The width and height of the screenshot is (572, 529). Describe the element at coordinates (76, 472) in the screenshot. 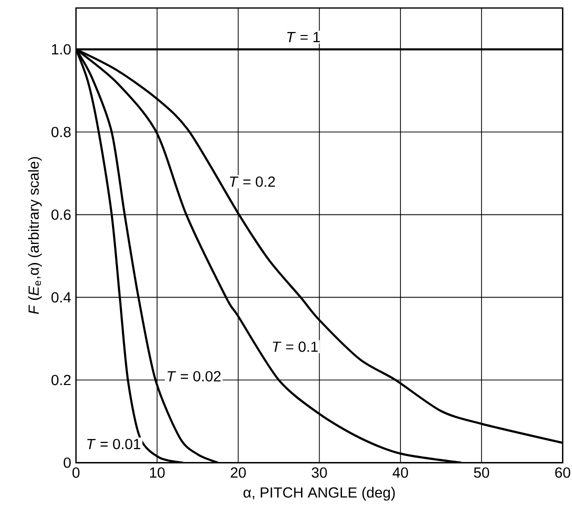

I see `x-tick-label: 0` at that location.